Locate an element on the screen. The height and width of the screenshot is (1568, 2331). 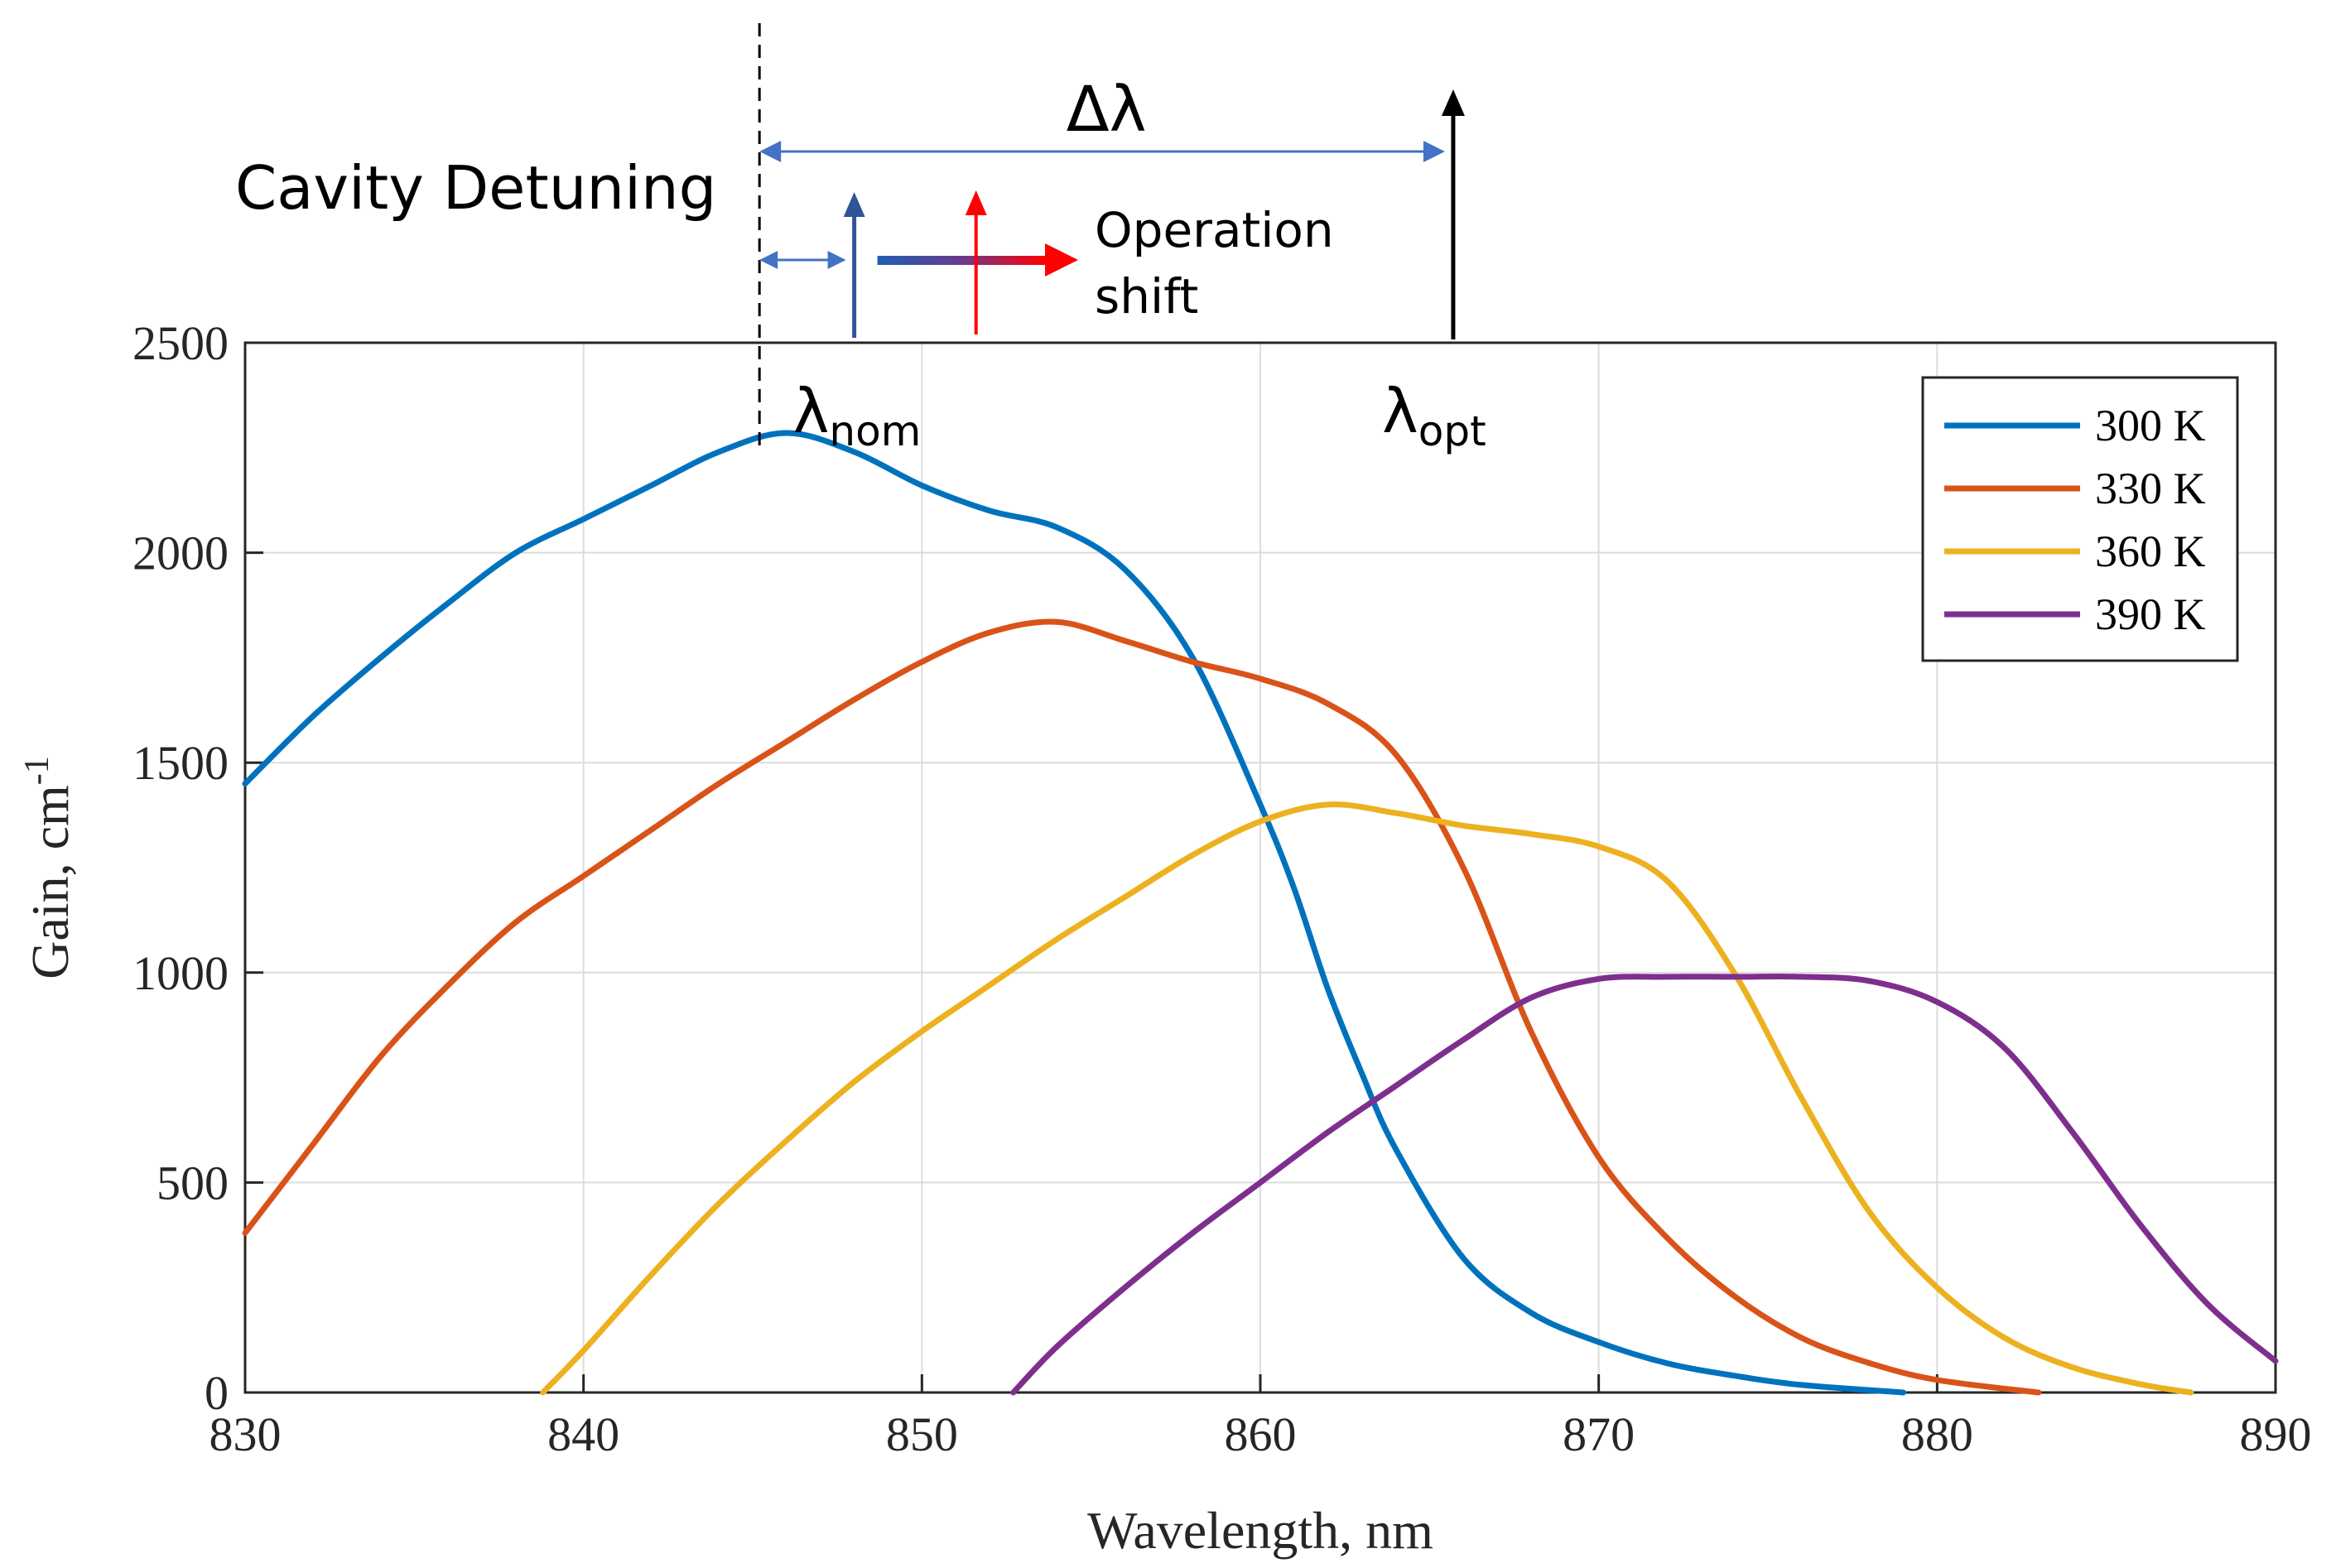
operation-shift-label-line1: Operation is located at coordinates (1215, 230).